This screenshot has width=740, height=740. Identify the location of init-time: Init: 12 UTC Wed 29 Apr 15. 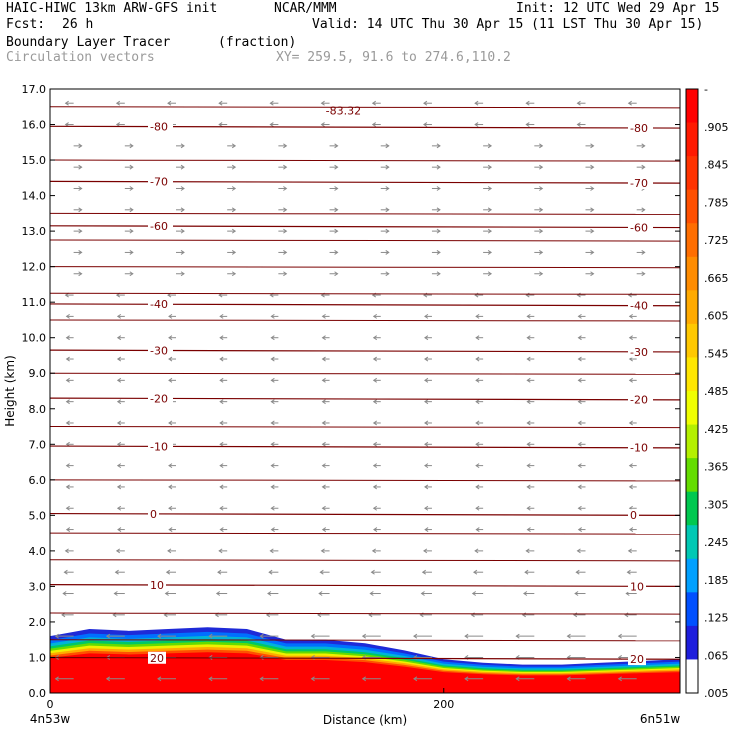
(618, 8).